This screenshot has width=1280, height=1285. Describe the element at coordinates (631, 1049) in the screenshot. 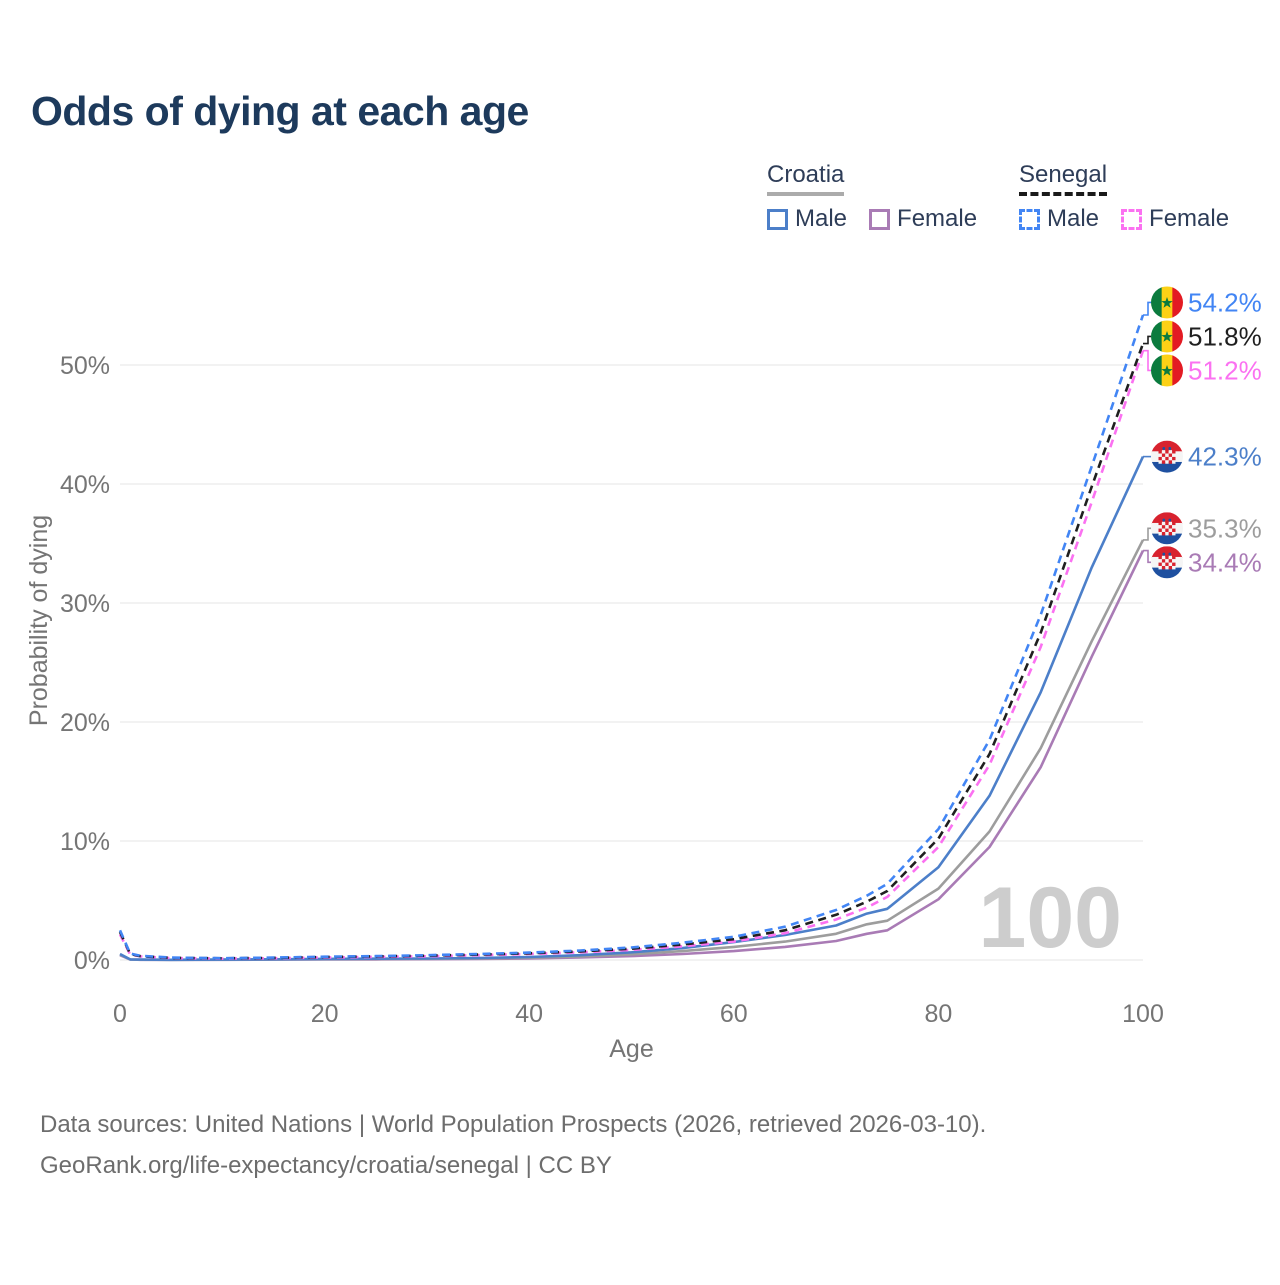

I see `x-axis-title: Age` at that location.